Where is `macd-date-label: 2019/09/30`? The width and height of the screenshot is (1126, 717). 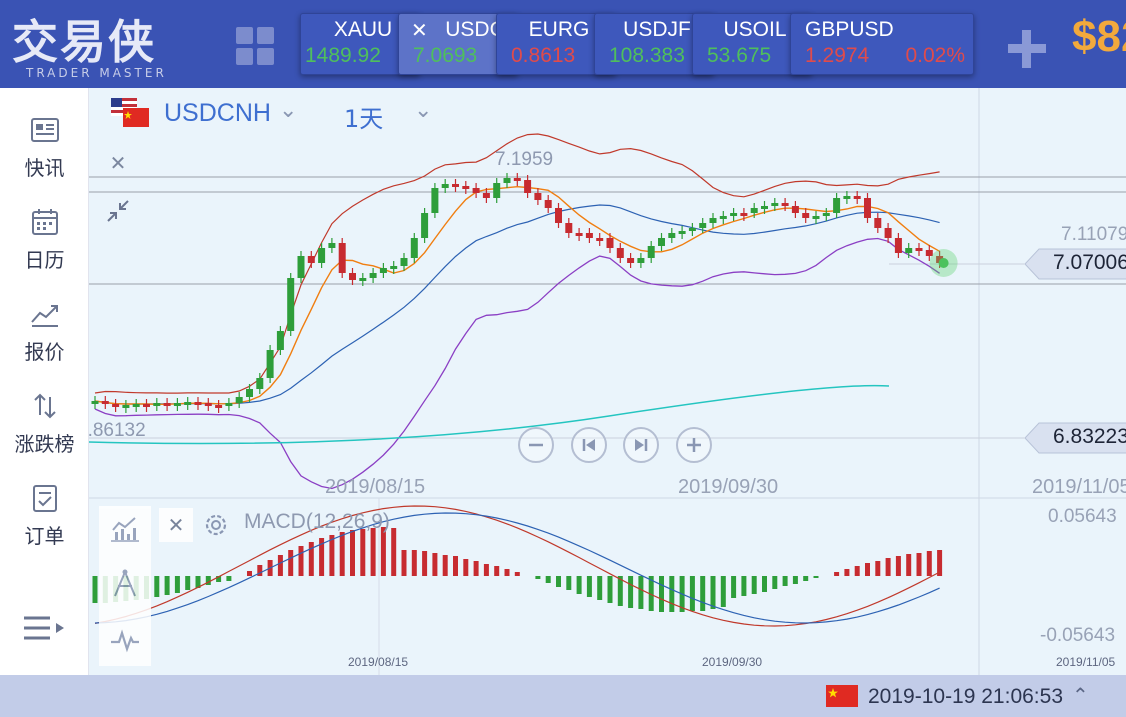 macd-date-label: 2019/09/30 is located at coordinates (732, 662).